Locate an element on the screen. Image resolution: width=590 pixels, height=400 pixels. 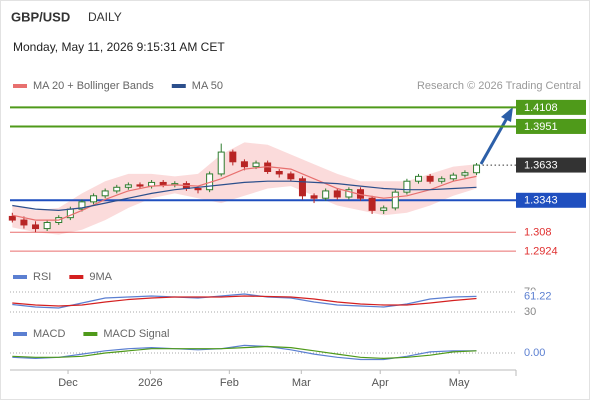
legend-label: MA 50 is located at coordinates (207, 86).